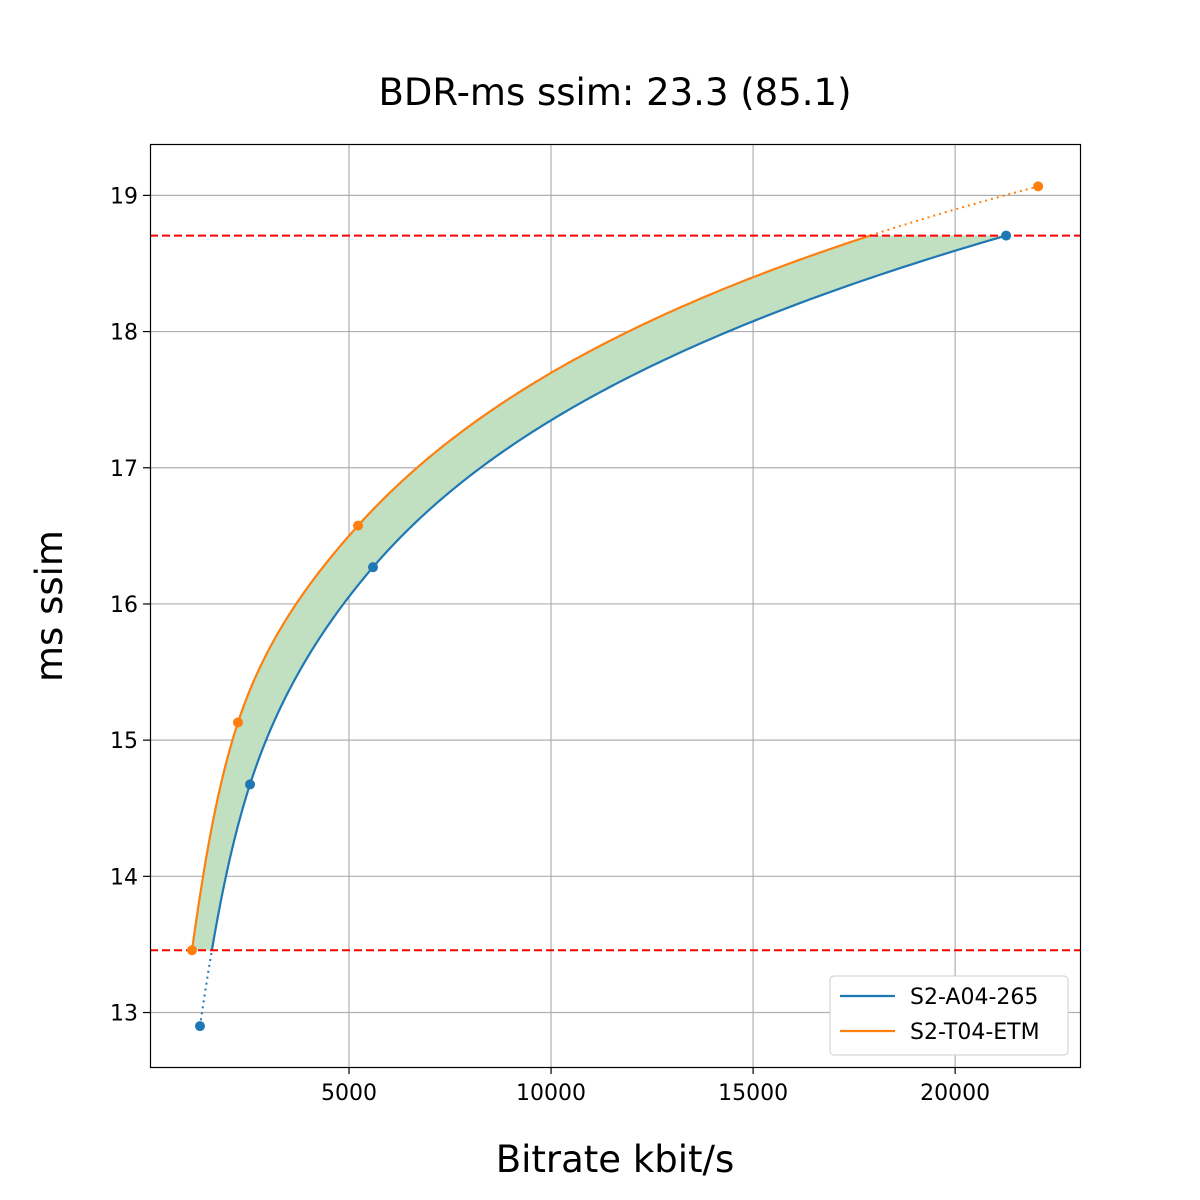 The width and height of the screenshot is (1200, 1200). What do you see at coordinates (124, 469) in the screenshot?
I see `y-tick-label: 17` at bounding box center [124, 469].